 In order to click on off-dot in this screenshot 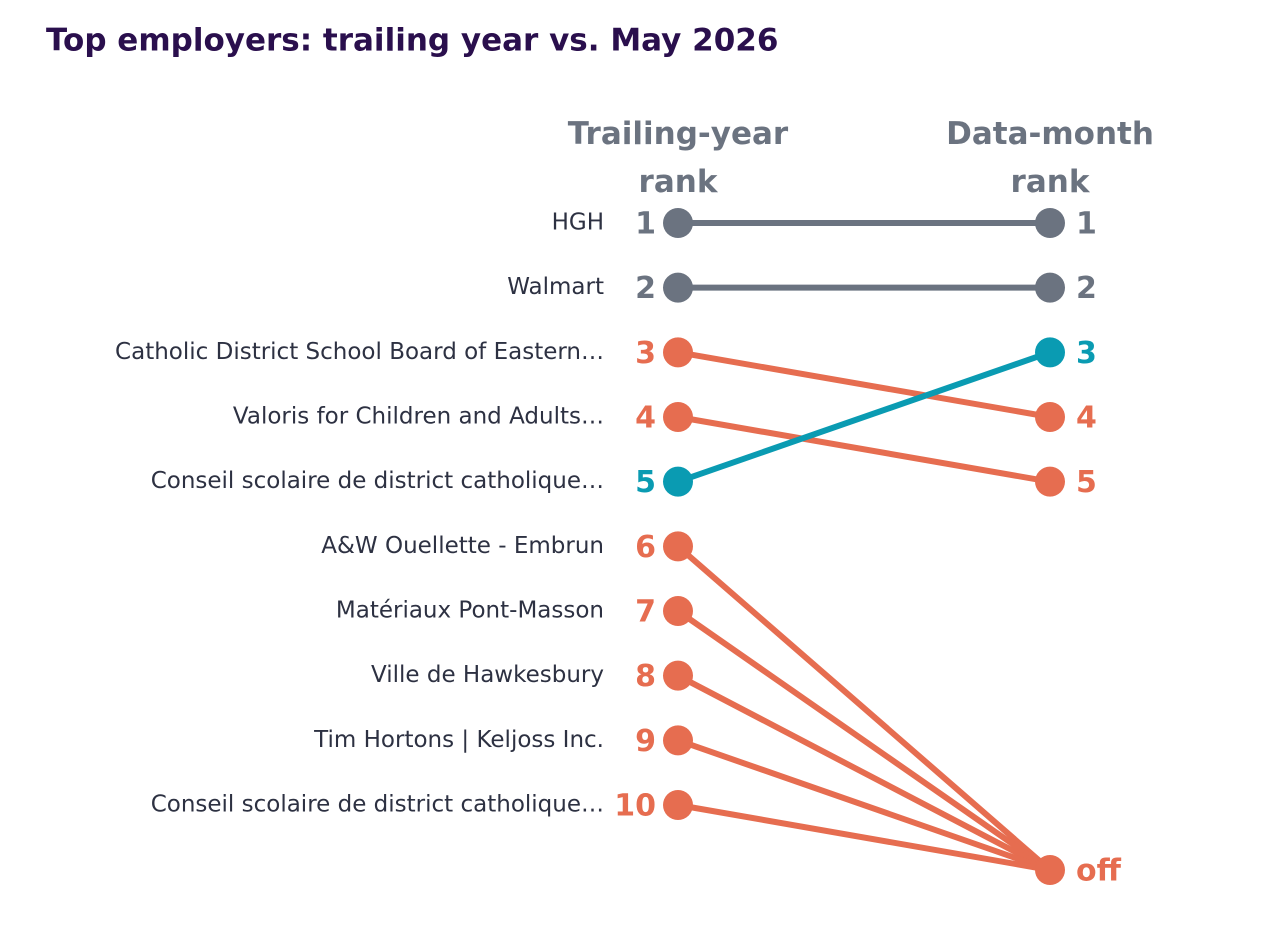, I will do `click(1050, 870)`.